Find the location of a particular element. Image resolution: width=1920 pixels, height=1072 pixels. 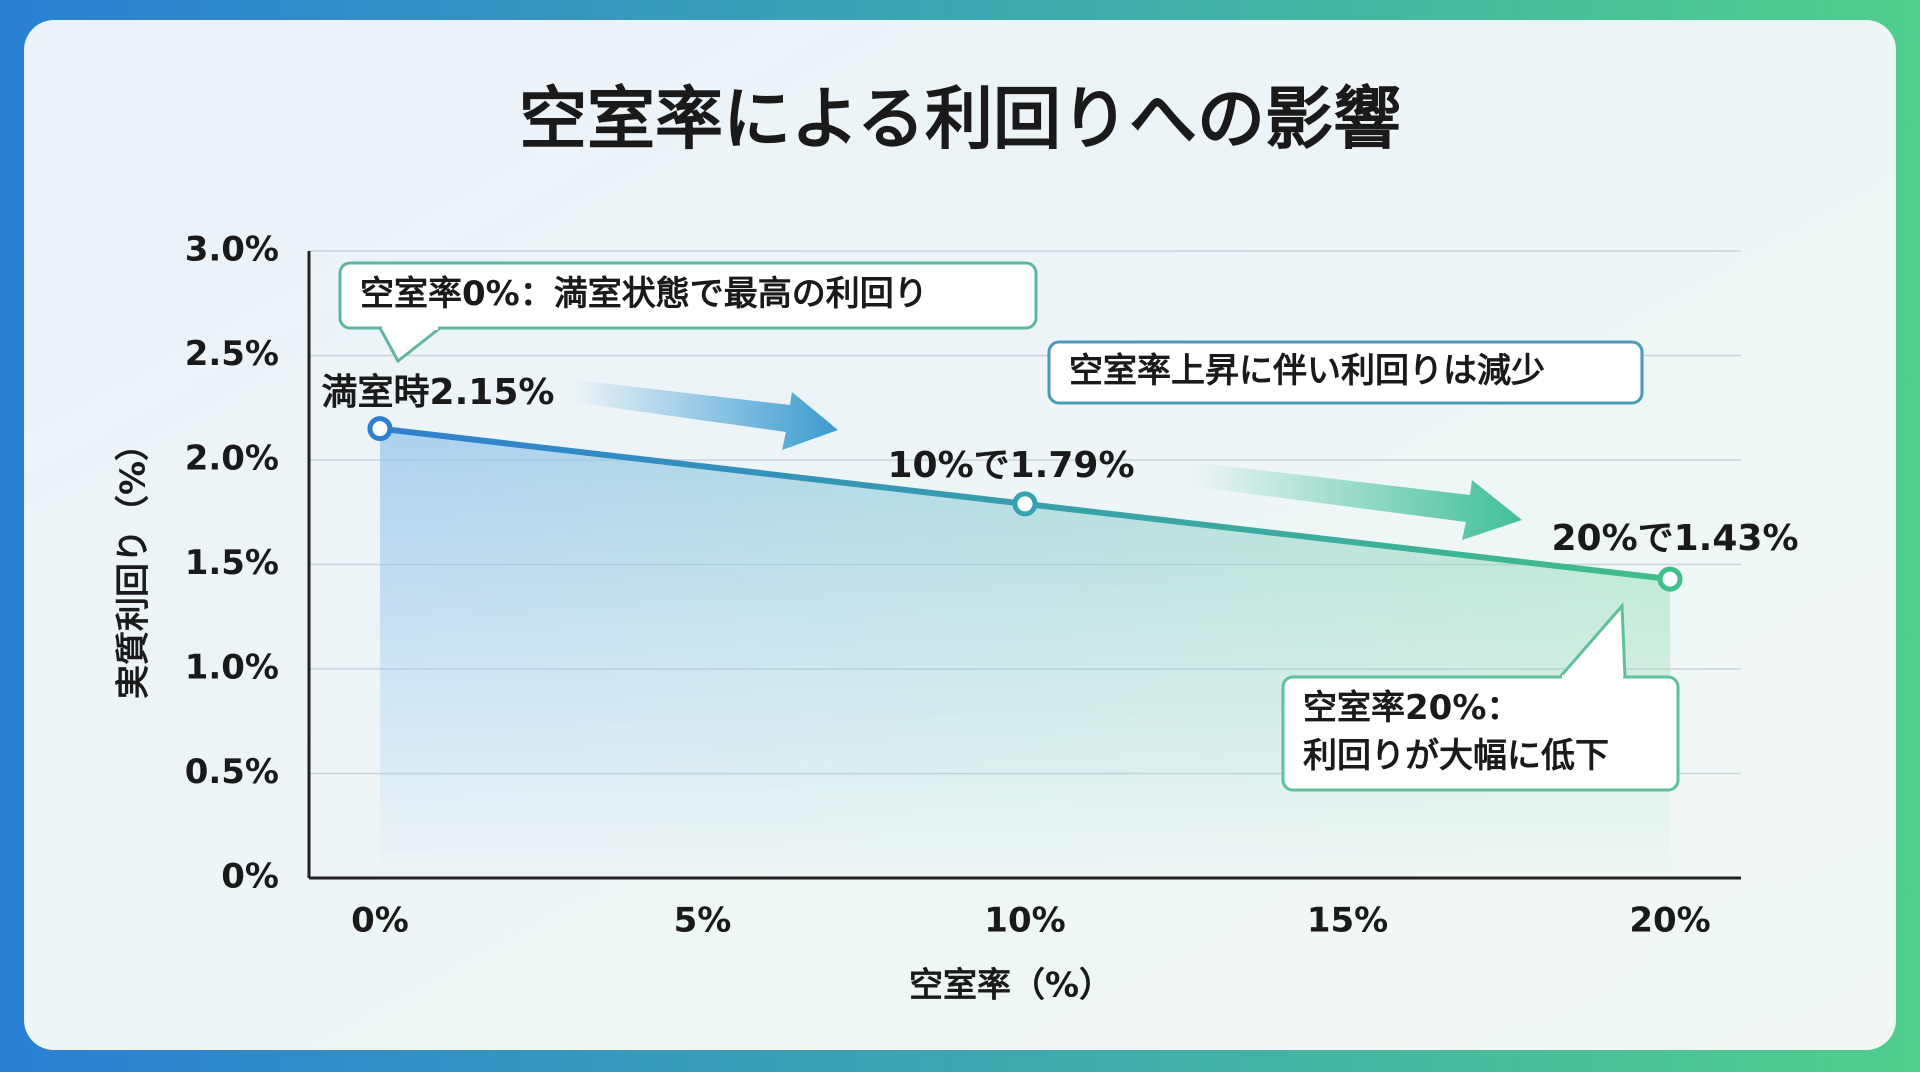

y-tick-label: 3.0% is located at coordinates (232, 250).